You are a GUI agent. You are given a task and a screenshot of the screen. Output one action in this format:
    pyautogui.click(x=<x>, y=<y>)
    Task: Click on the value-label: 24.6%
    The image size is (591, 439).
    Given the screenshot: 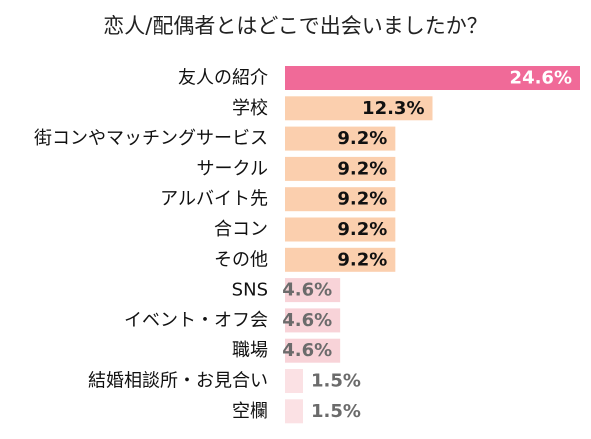 What is the action you would take?
    pyautogui.click(x=541, y=78)
    